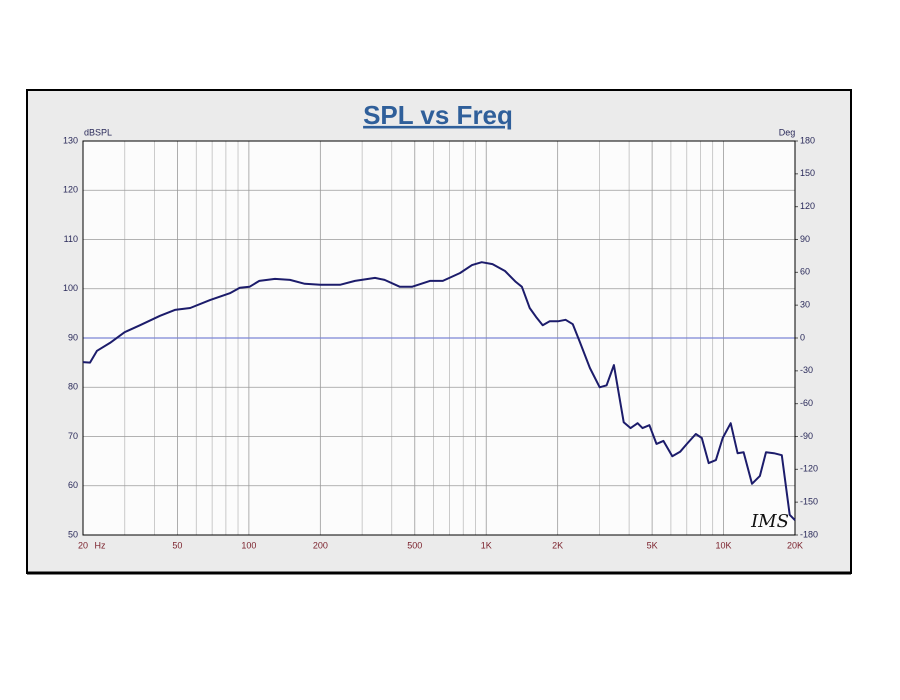 The width and height of the screenshot is (900, 700). What do you see at coordinates (177, 545) in the screenshot?
I see `x-tick-label: 50` at bounding box center [177, 545].